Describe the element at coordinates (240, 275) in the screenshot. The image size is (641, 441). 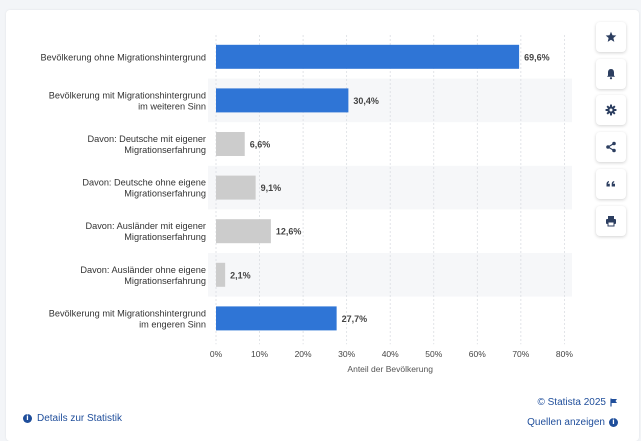
I see `value-label: 2,1%` at that location.